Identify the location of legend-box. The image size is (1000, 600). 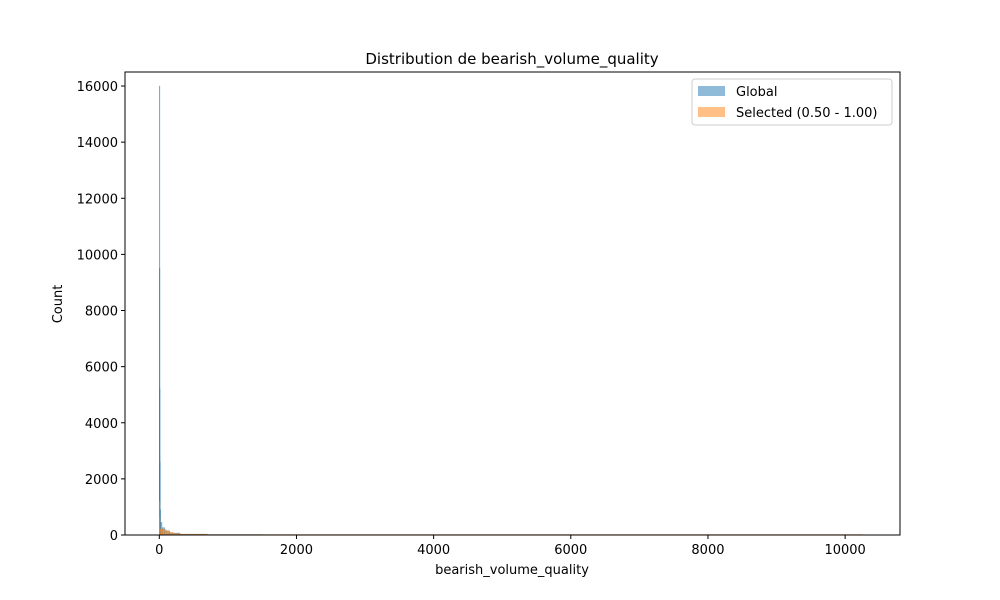
(792, 102).